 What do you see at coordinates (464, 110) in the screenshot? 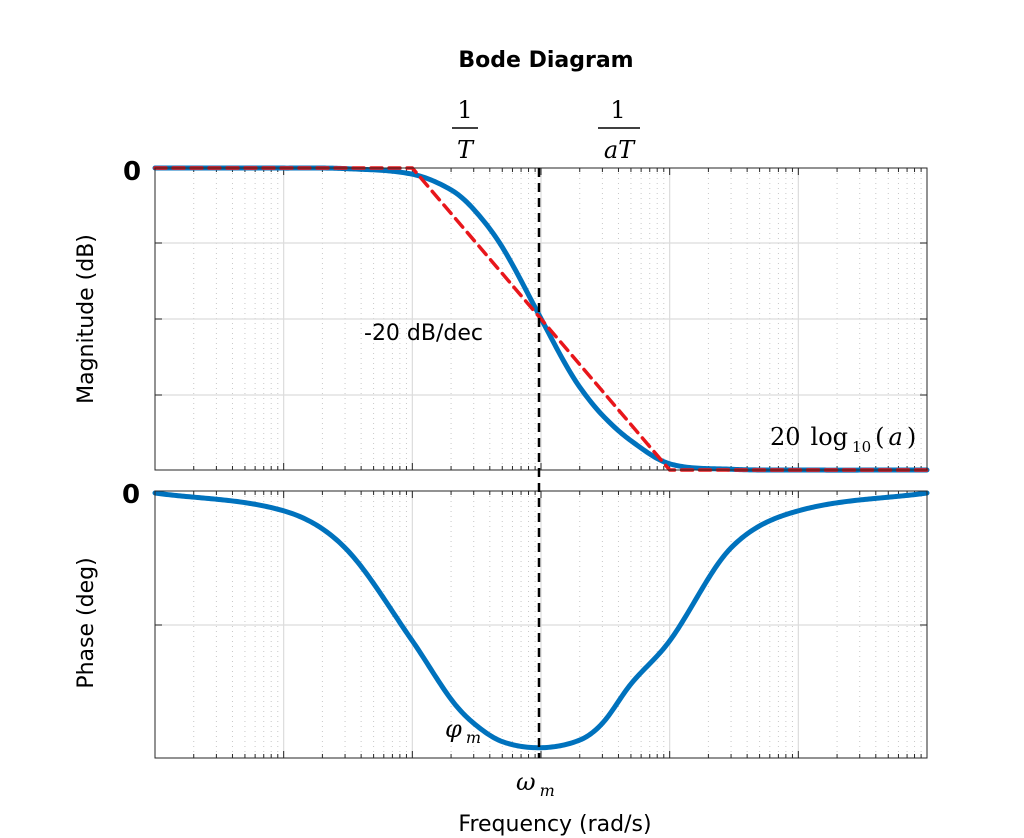
I see `break-low-numerator: 1` at bounding box center [464, 110].